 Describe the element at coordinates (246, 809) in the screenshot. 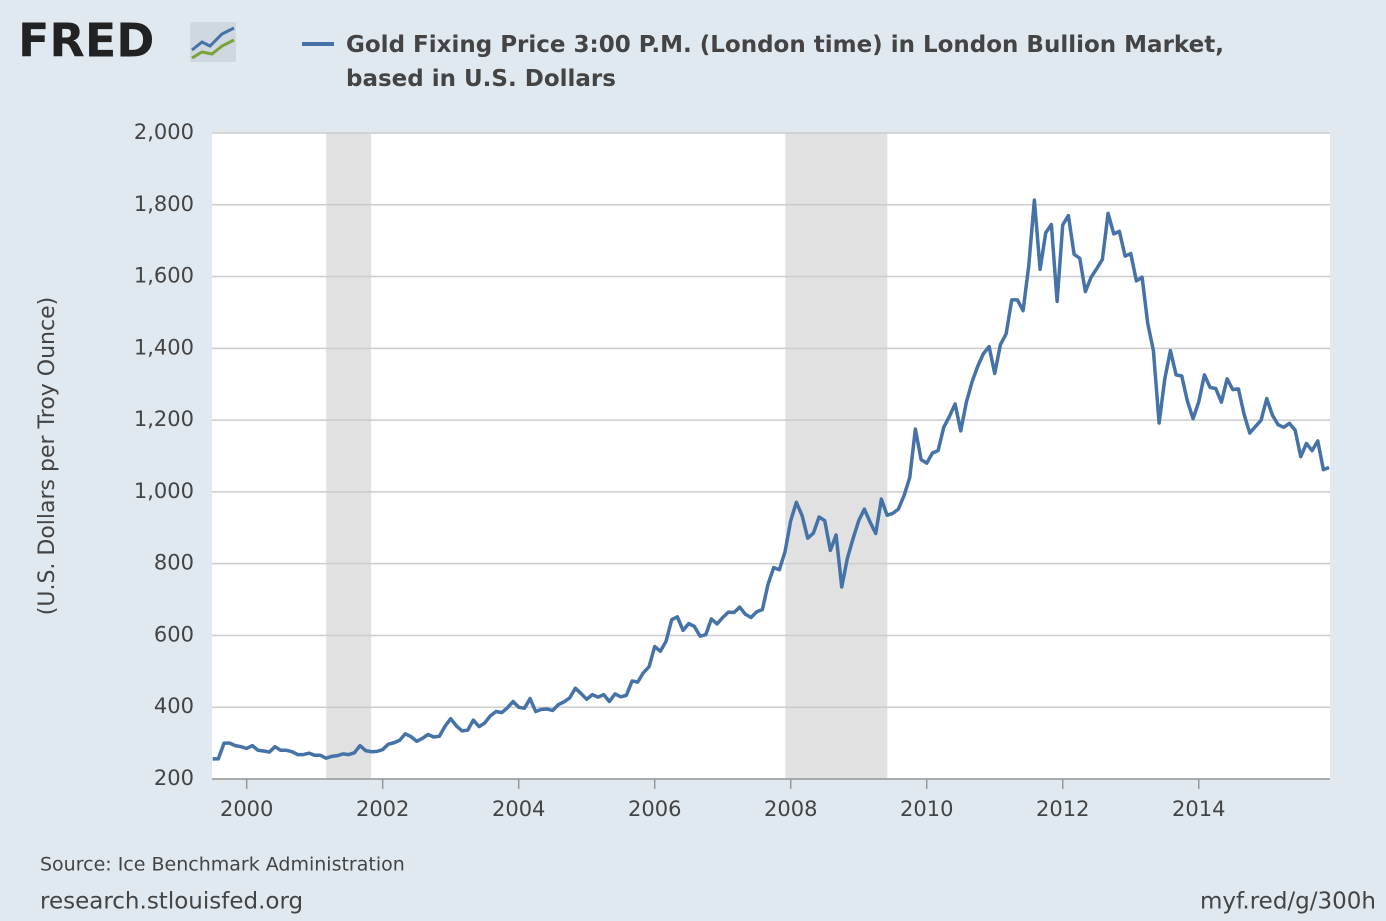

I see `x-tick-label: 2000` at that location.